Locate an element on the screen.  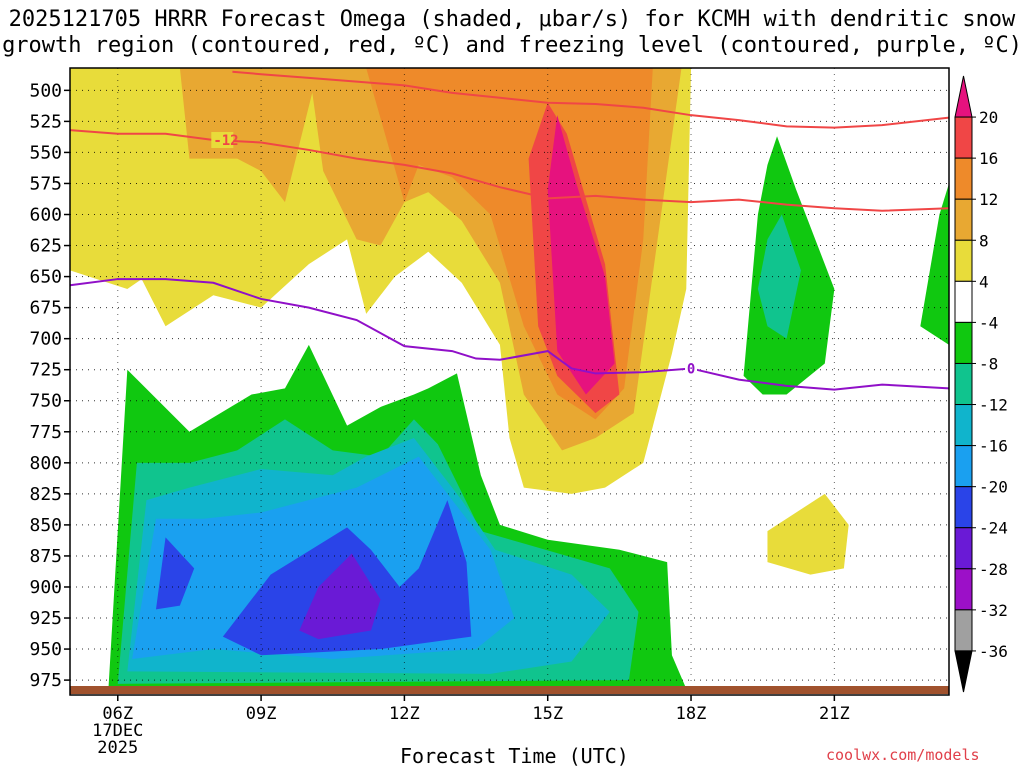
y-tick-label-575: 575 is located at coordinates (45, 183).